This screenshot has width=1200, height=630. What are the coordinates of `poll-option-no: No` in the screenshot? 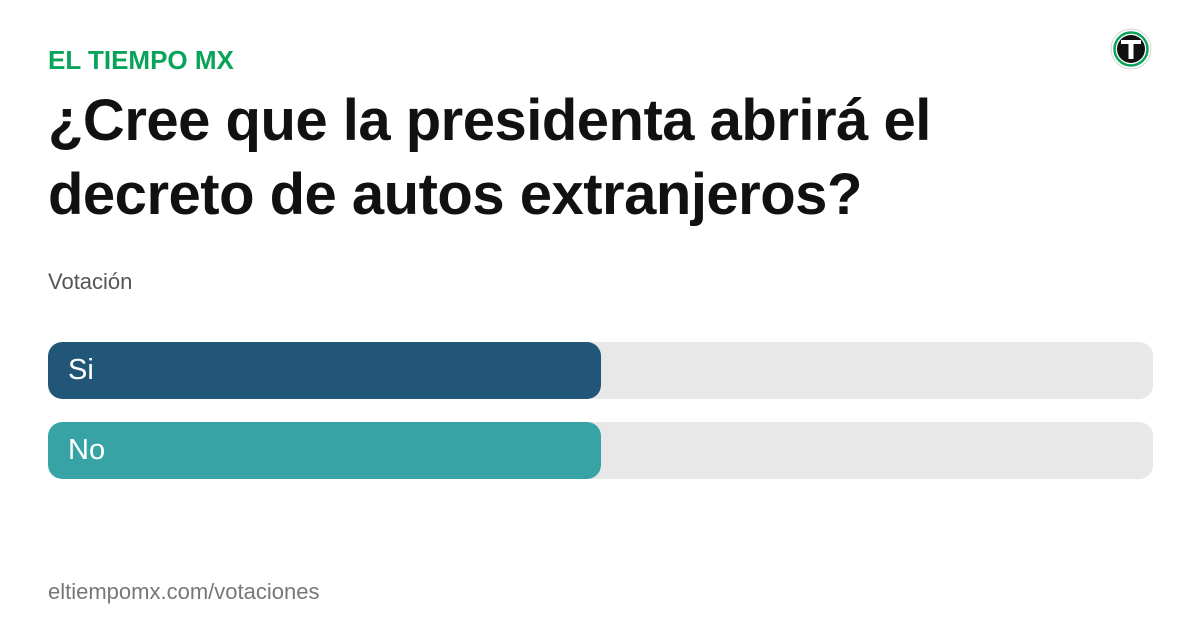 It's located at (600, 450).